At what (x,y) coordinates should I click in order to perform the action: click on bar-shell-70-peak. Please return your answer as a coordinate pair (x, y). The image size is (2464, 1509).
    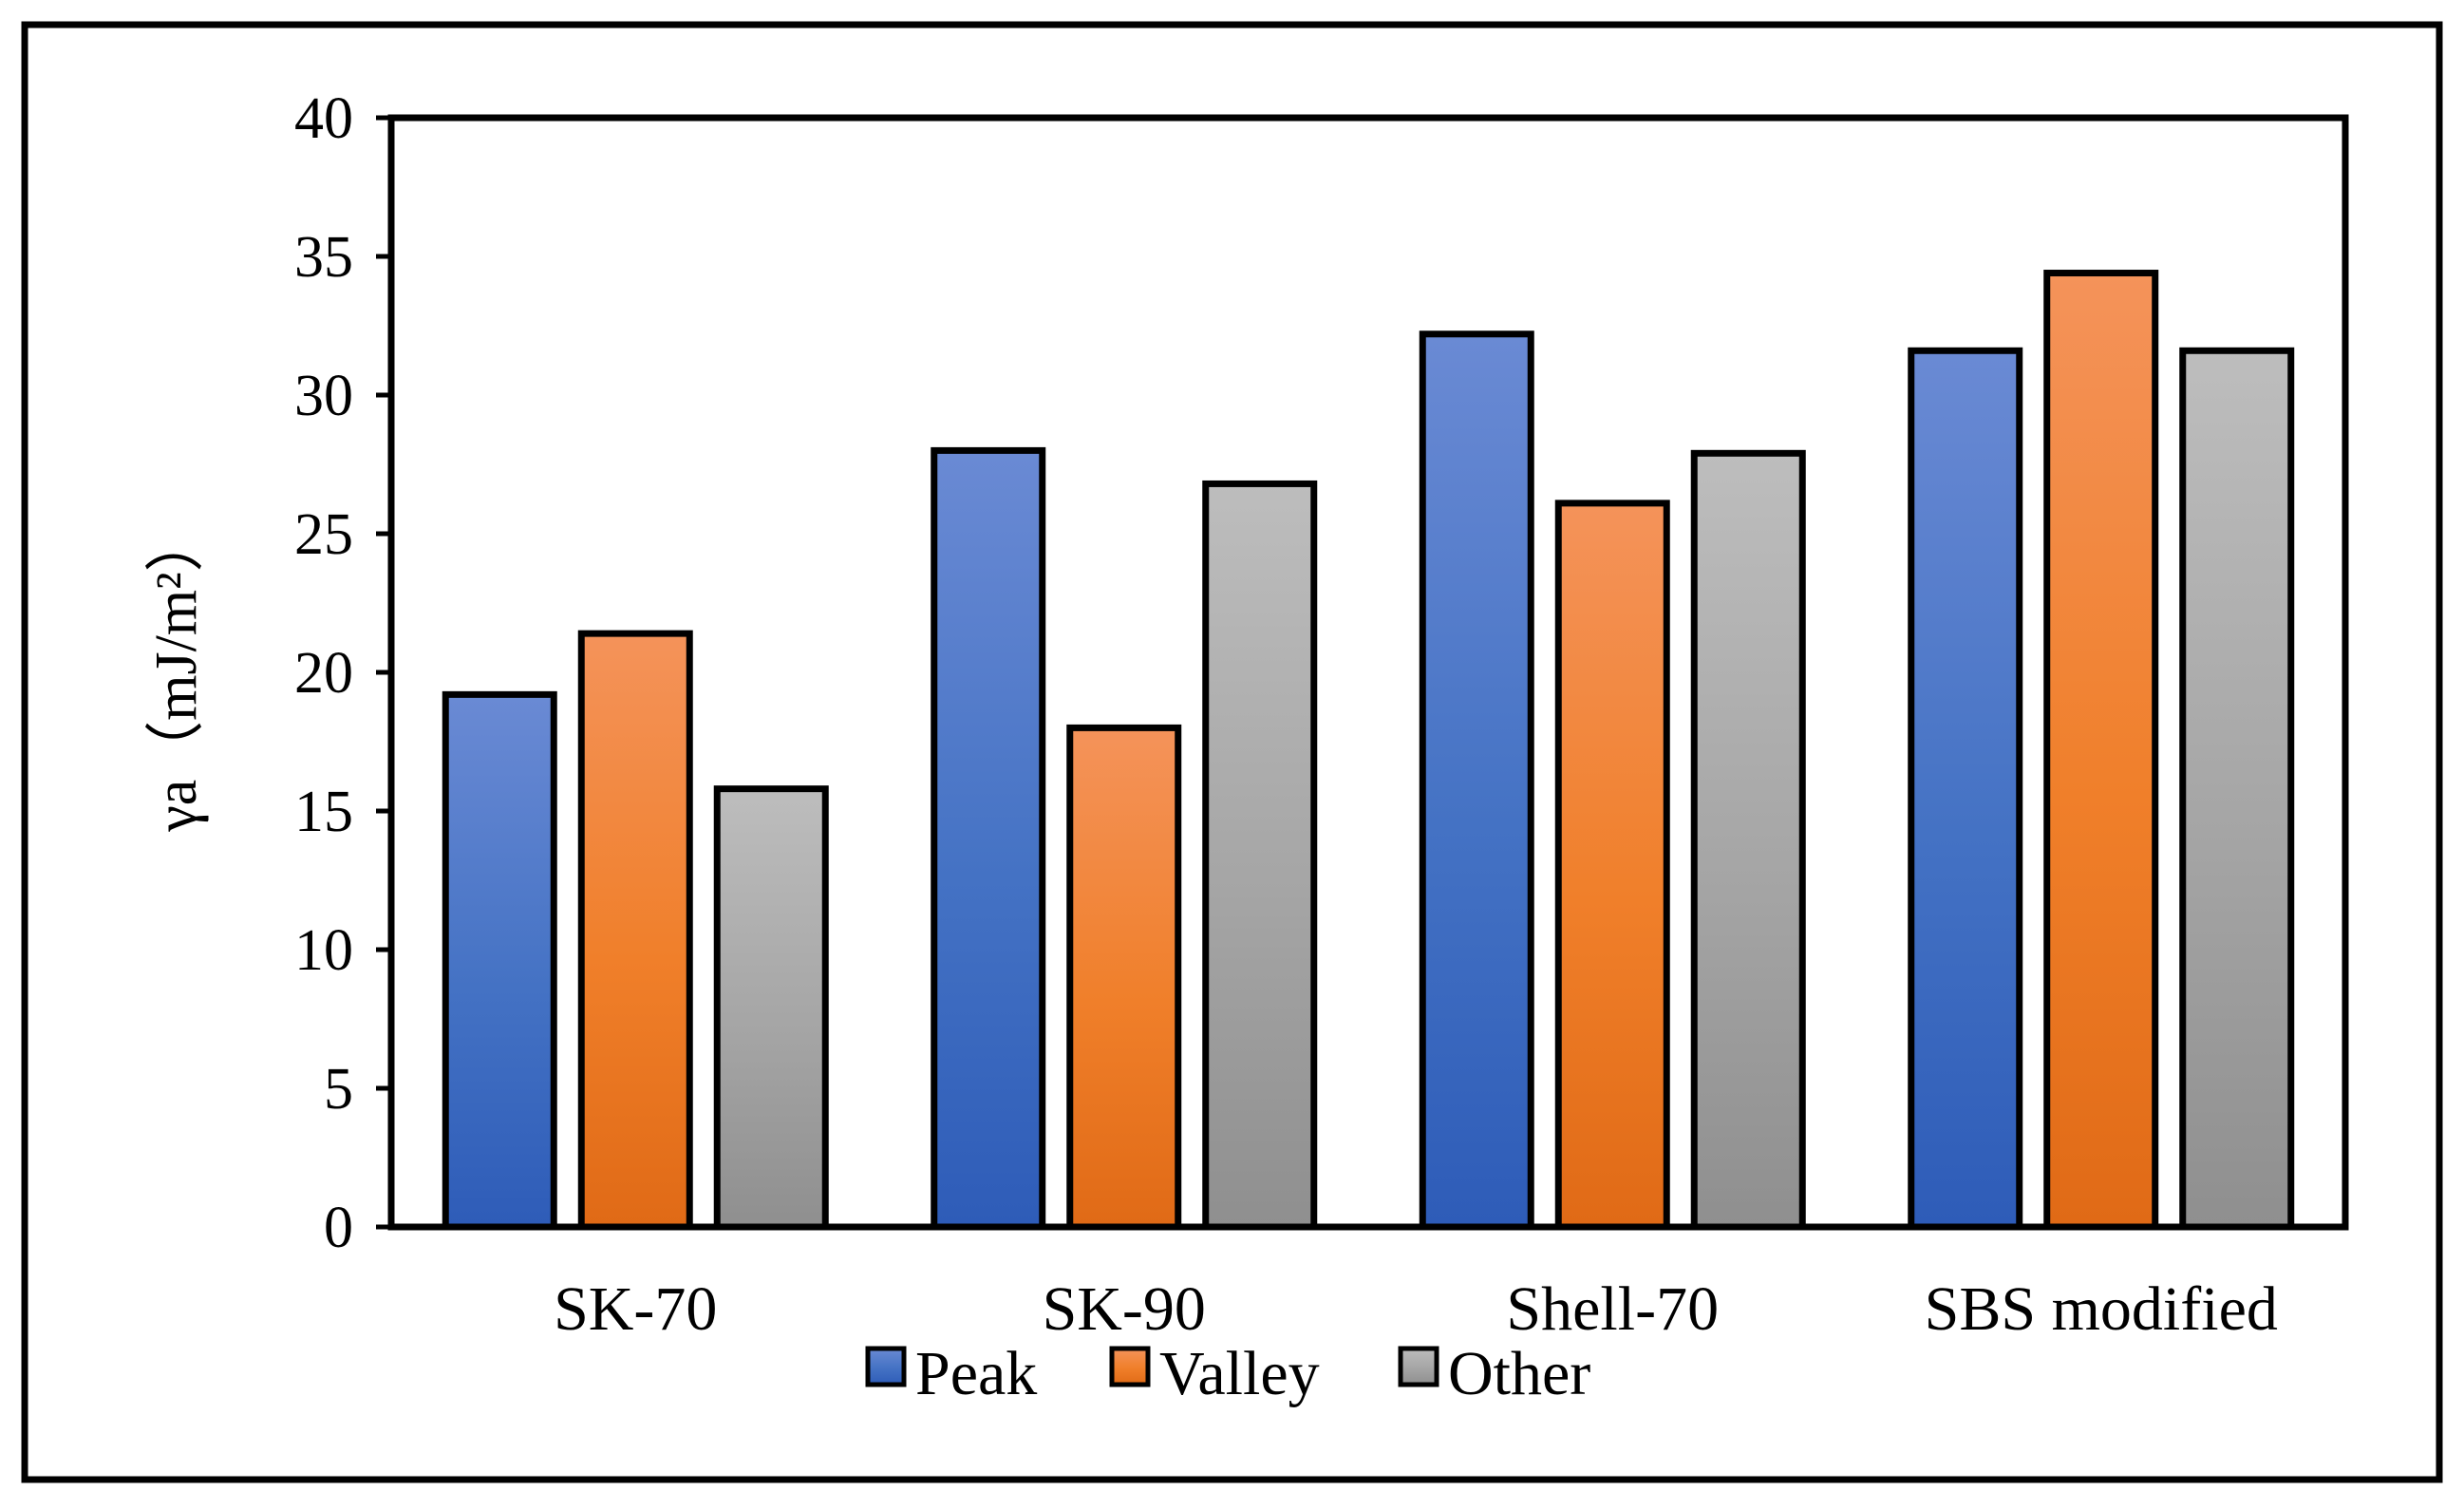
    Looking at the image, I should click on (1476, 780).